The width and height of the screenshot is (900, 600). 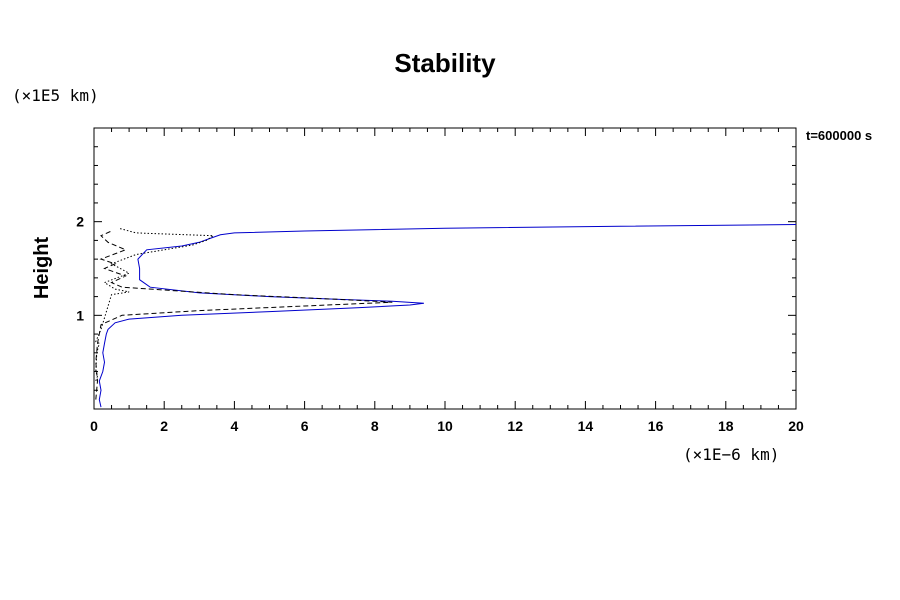 I want to click on x-axis-unit: (×1E−6 km), so click(x=731, y=454).